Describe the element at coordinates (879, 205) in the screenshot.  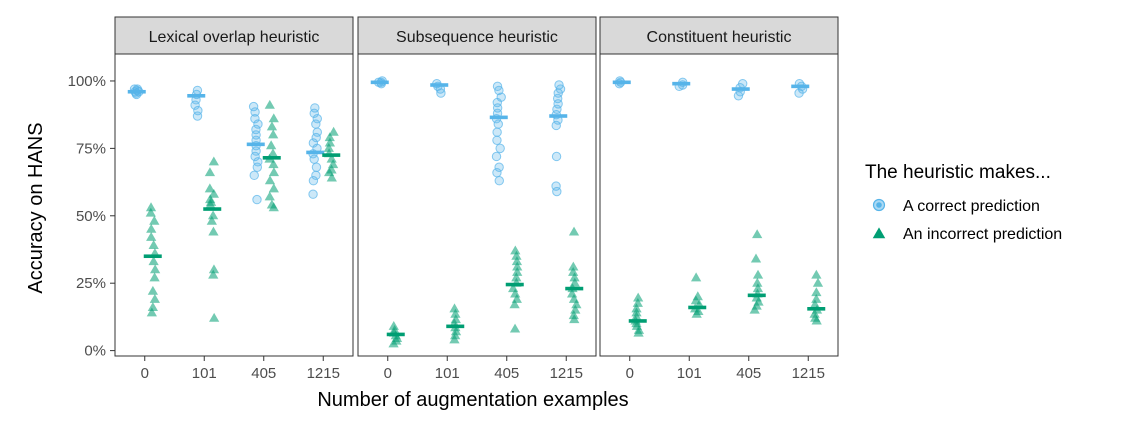
I see `legend-circle-core` at that location.